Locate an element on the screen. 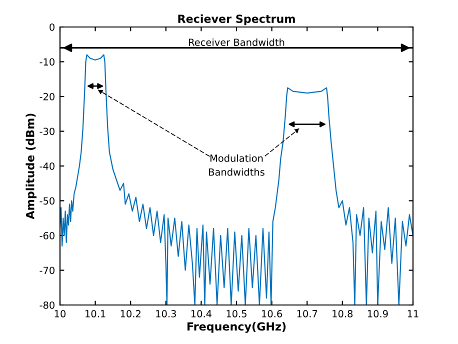  y-tick-label: -40 is located at coordinates (47, 166).